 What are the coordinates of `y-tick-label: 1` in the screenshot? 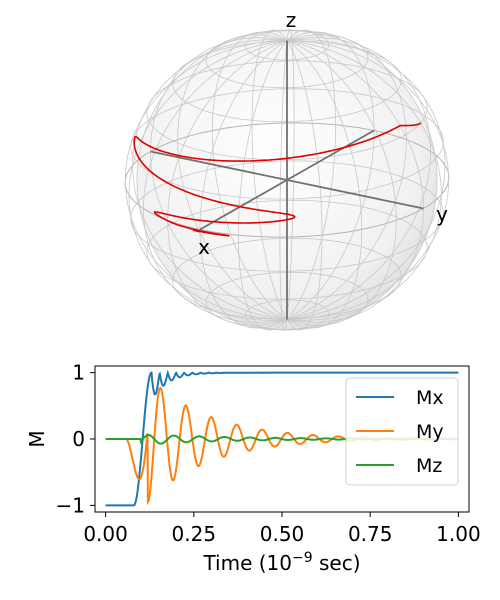 It's located at (78, 373).